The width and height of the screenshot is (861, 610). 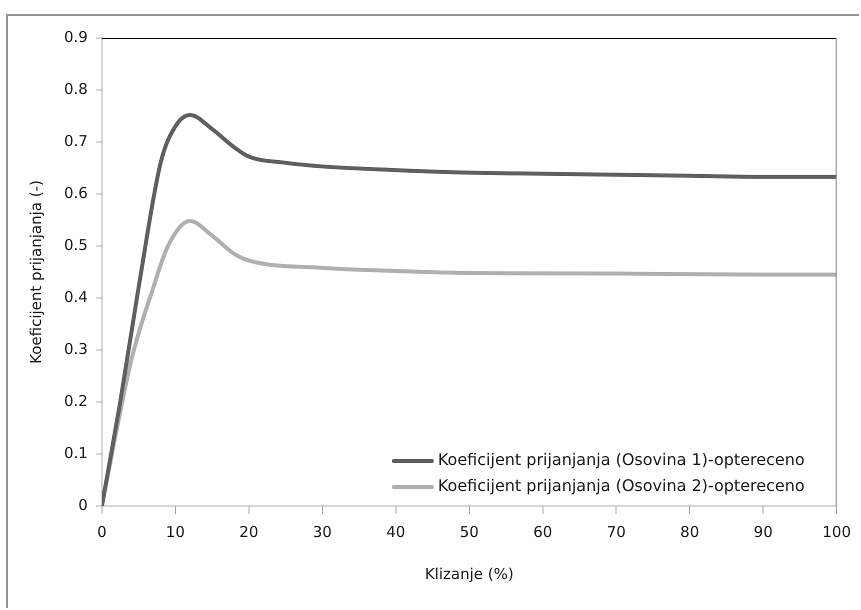 What do you see at coordinates (837, 531) in the screenshot?
I see `x-tick-label: 100` at bounding box center [837, 531].